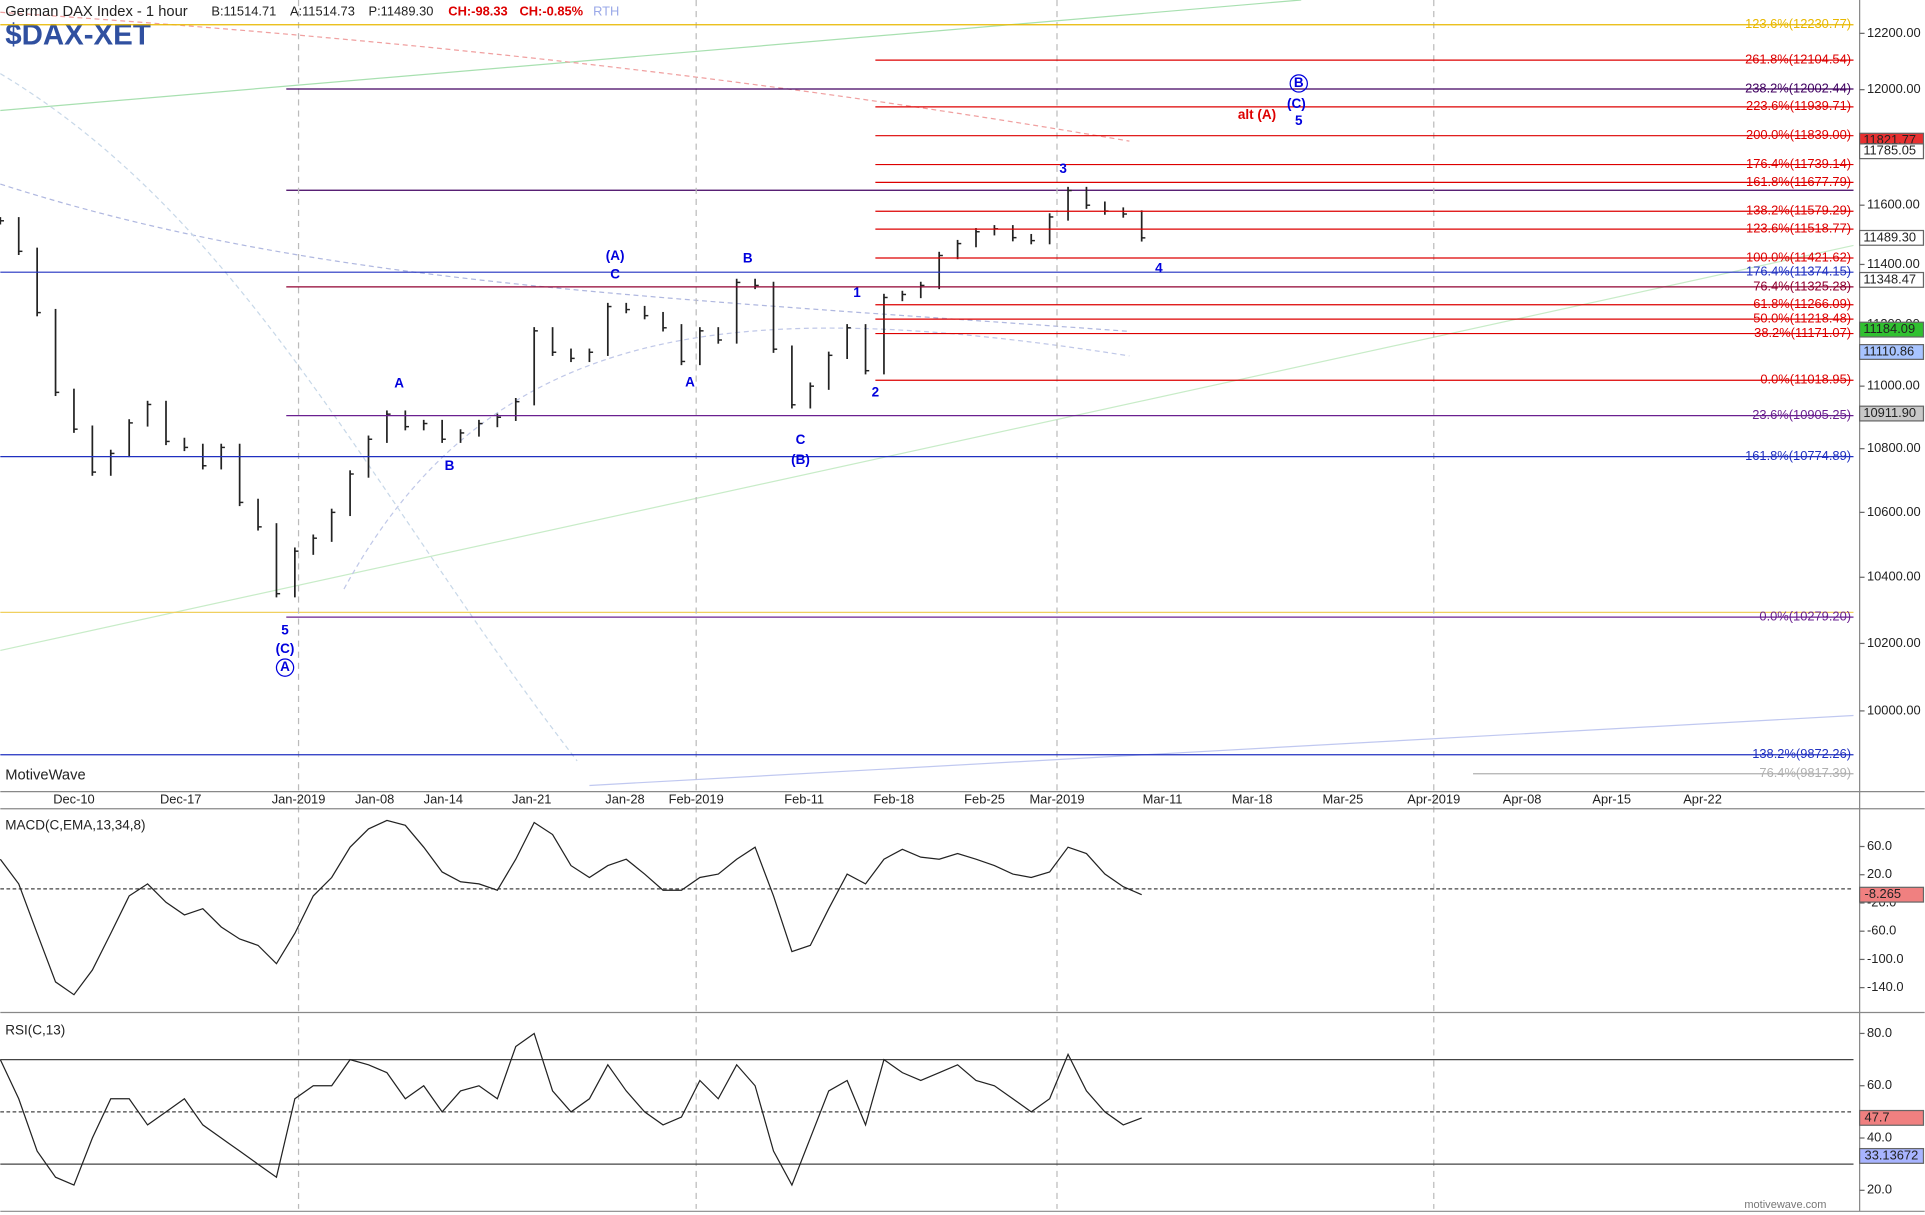 The height and width of the screenshot is (1215, 1925). I want to click on y-tick-label: 11400.00, so click(1893, 263).